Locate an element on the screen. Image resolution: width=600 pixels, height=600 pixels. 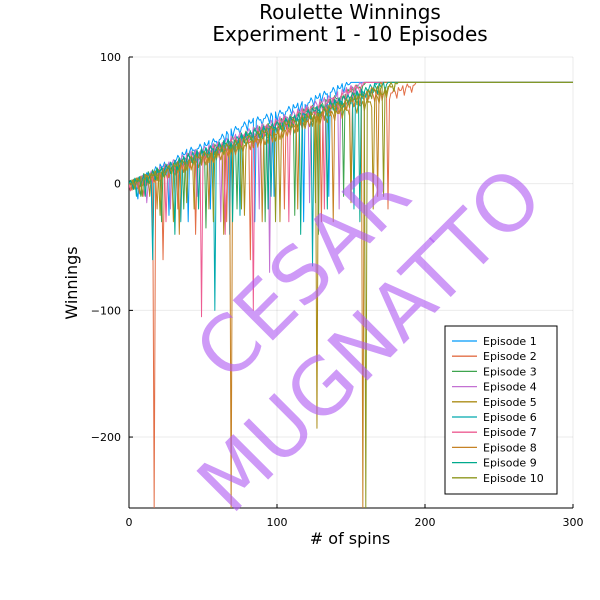
legend-label-episode-7: Episode 7 is located at coordinates (510, 432).